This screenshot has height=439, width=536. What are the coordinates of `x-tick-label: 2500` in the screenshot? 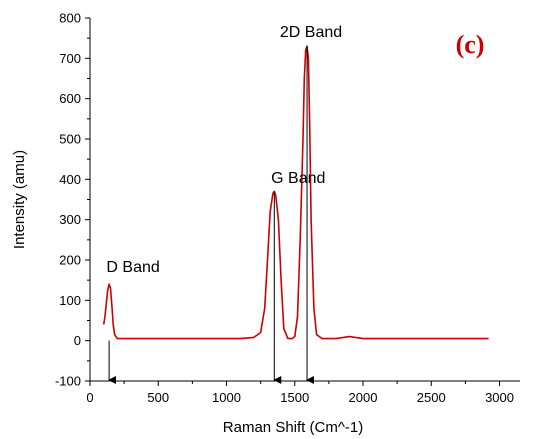 It's located at (431, 397).